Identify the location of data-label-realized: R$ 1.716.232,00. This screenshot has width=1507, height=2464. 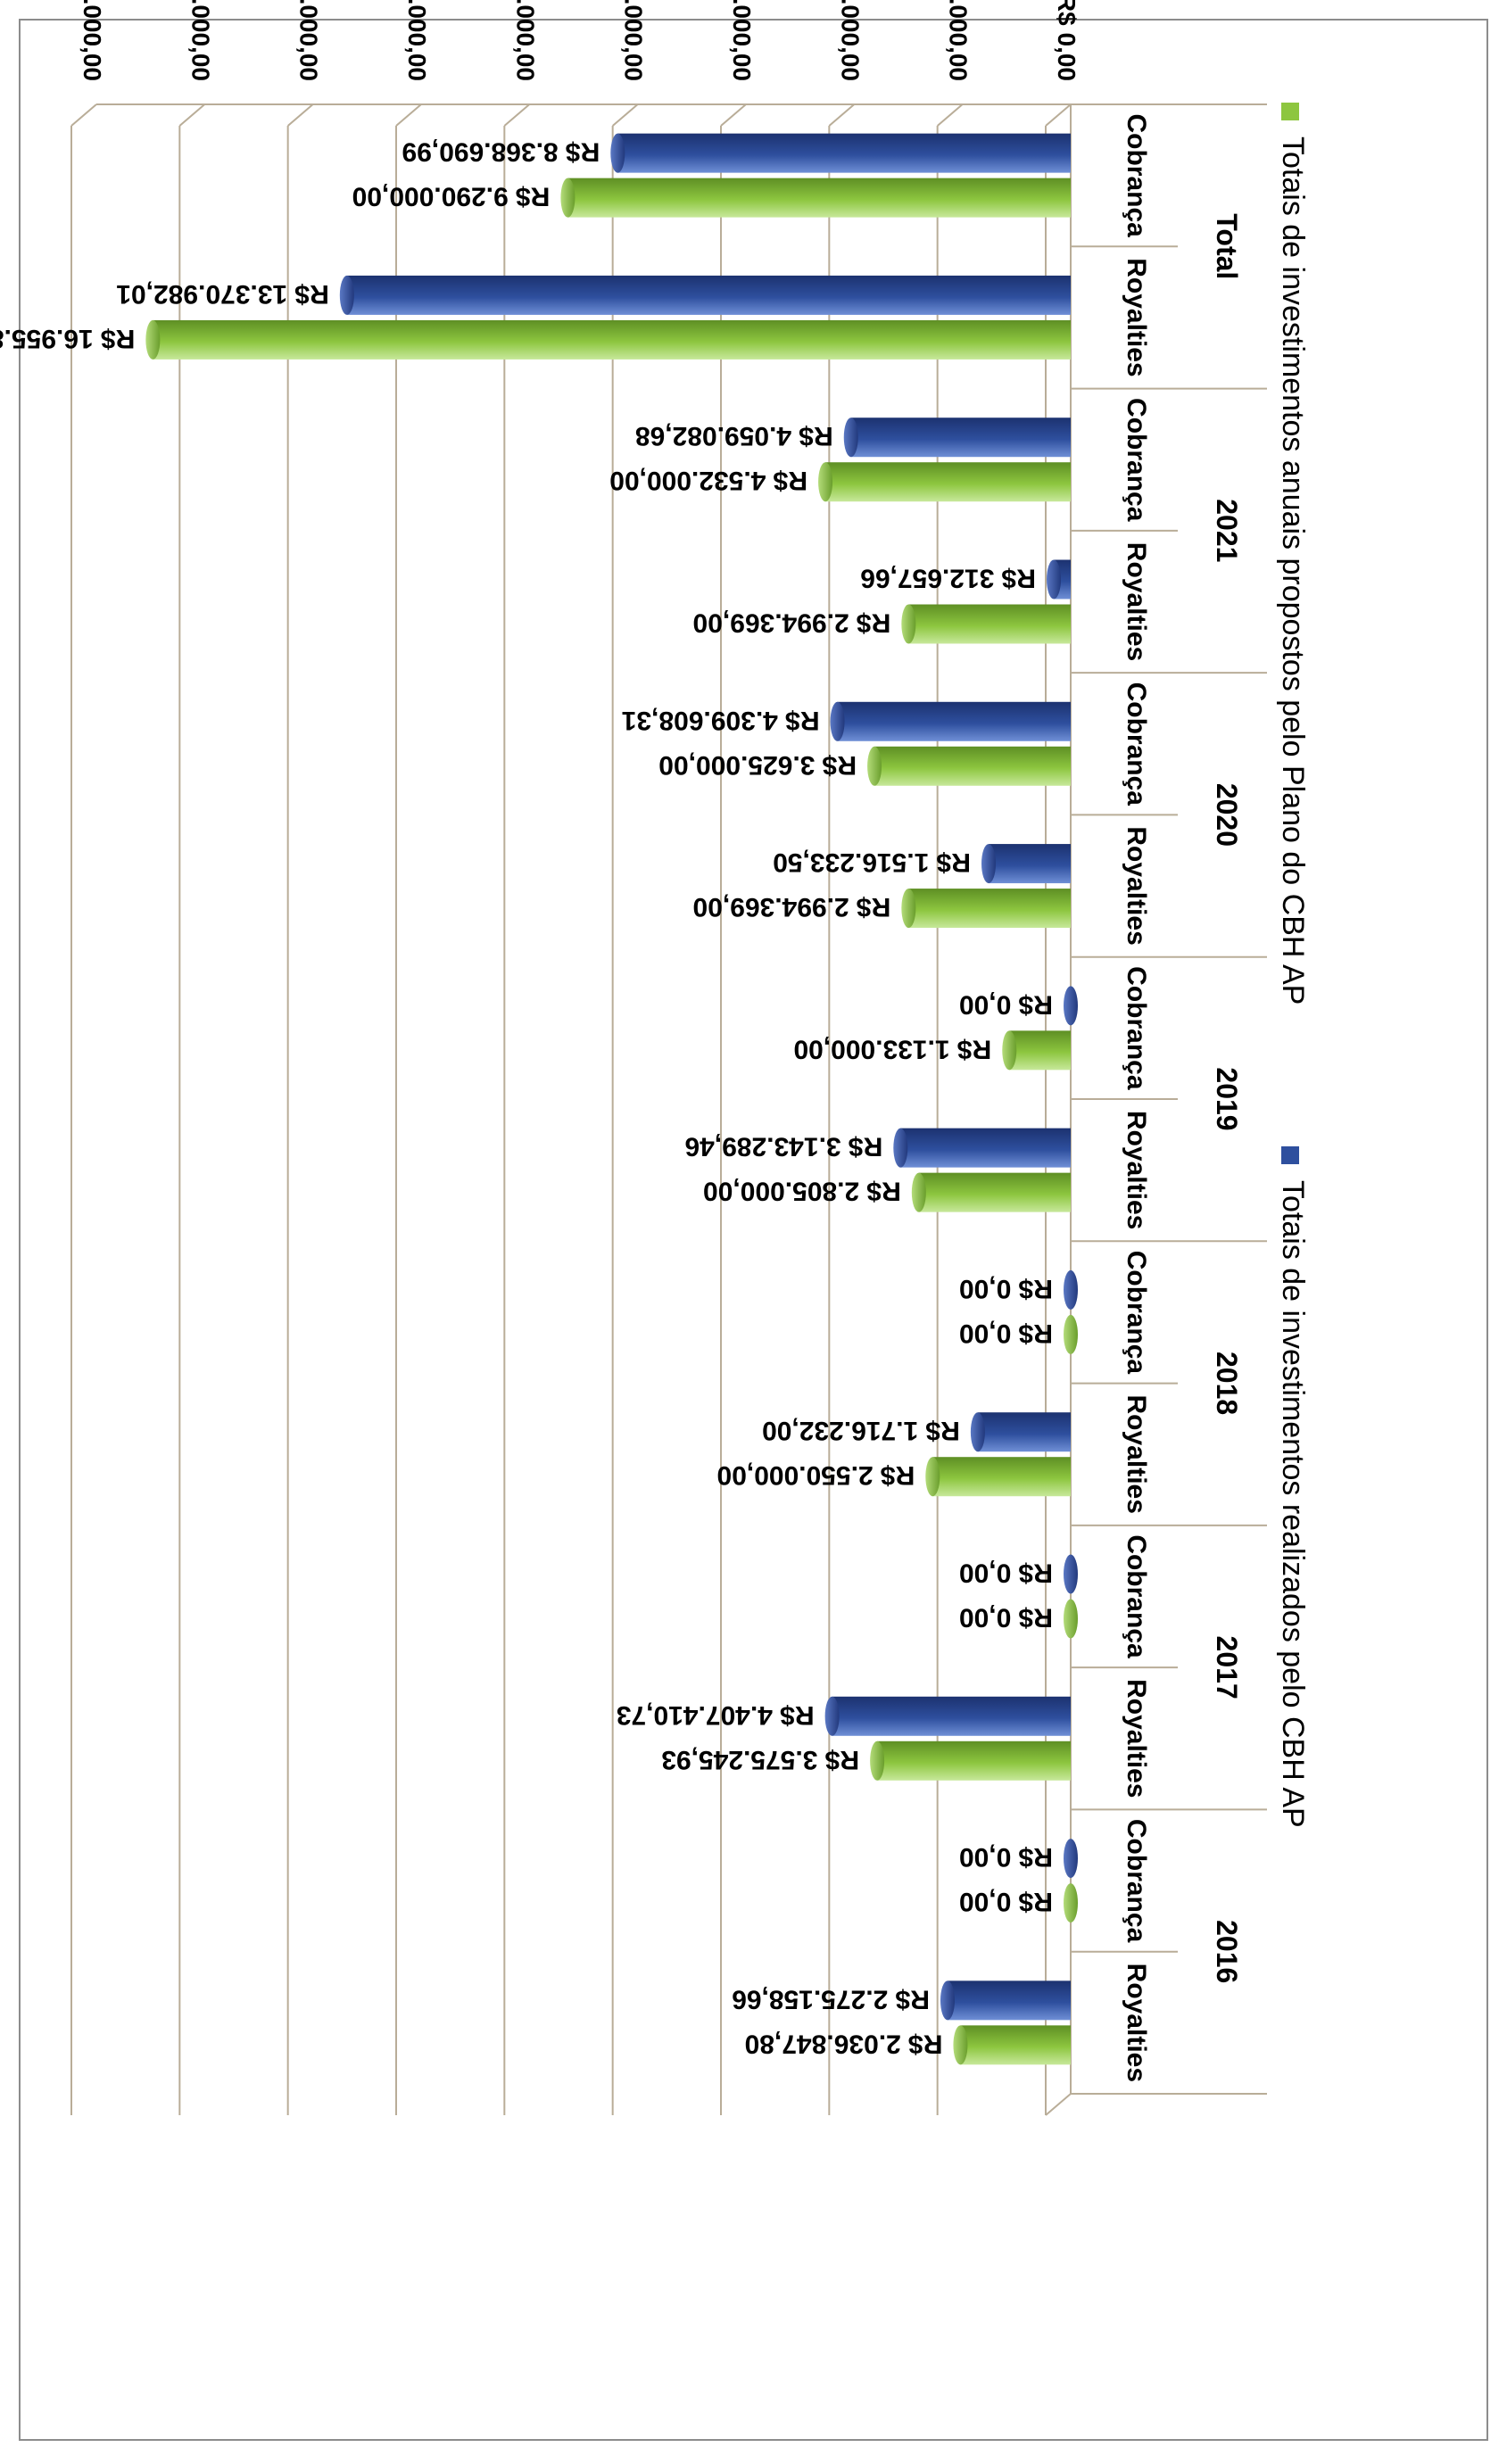
(861, 1431).